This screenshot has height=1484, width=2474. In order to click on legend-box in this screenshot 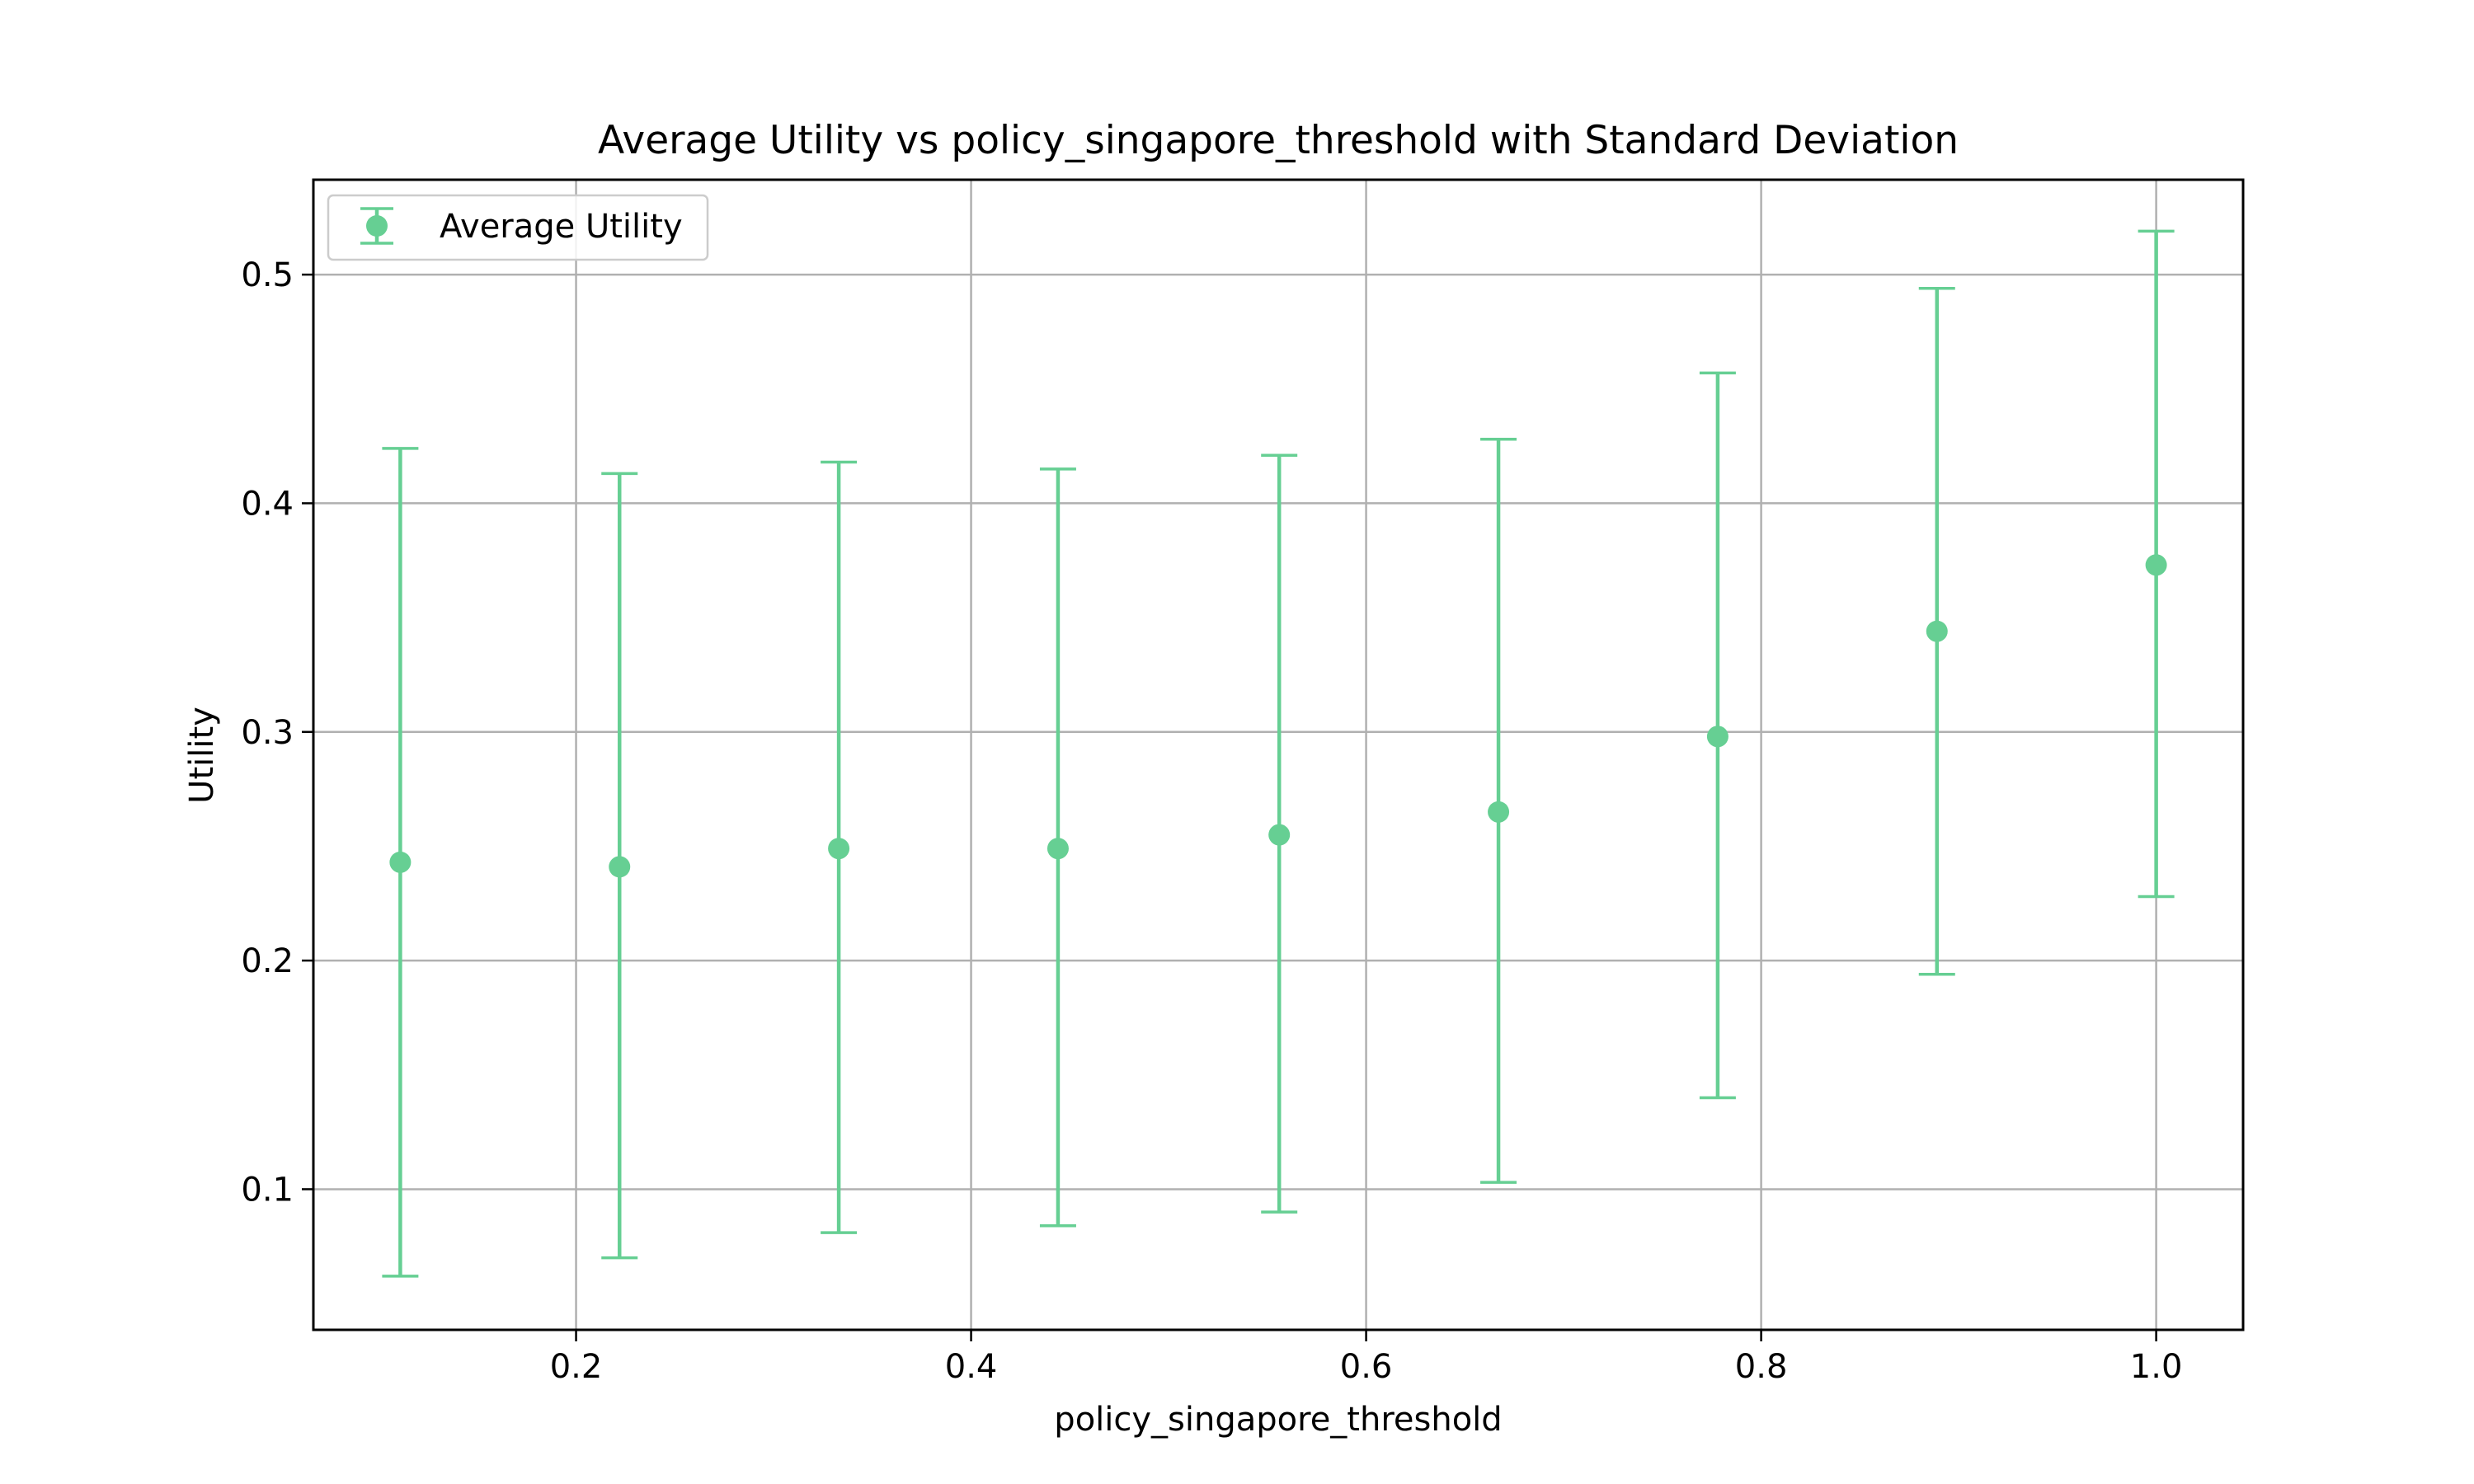, I will do `click(518, 228)`.